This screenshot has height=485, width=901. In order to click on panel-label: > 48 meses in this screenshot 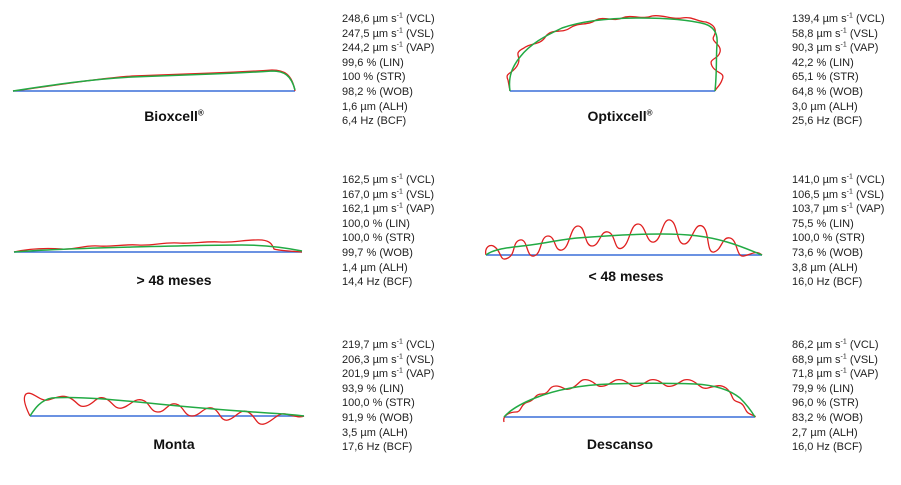, I will do `click(174, 280)`.